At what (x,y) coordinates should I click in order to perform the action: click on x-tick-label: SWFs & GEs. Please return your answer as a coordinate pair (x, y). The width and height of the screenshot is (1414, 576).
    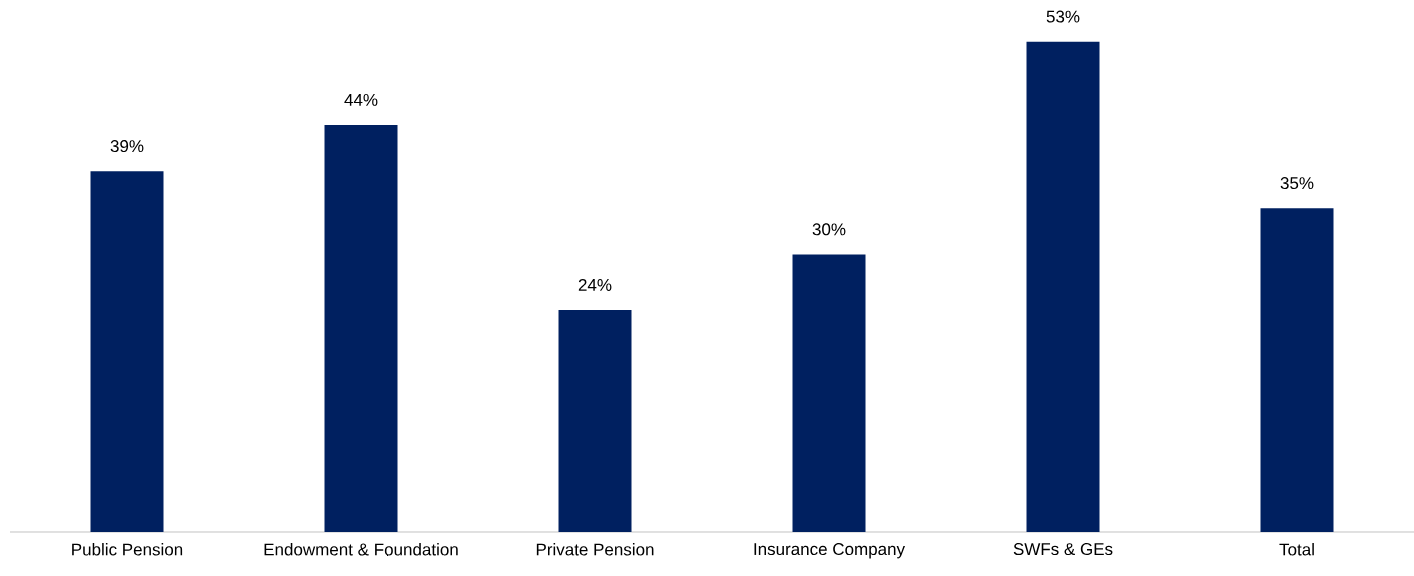
    Looking at the image, I should click on (1063, 549).